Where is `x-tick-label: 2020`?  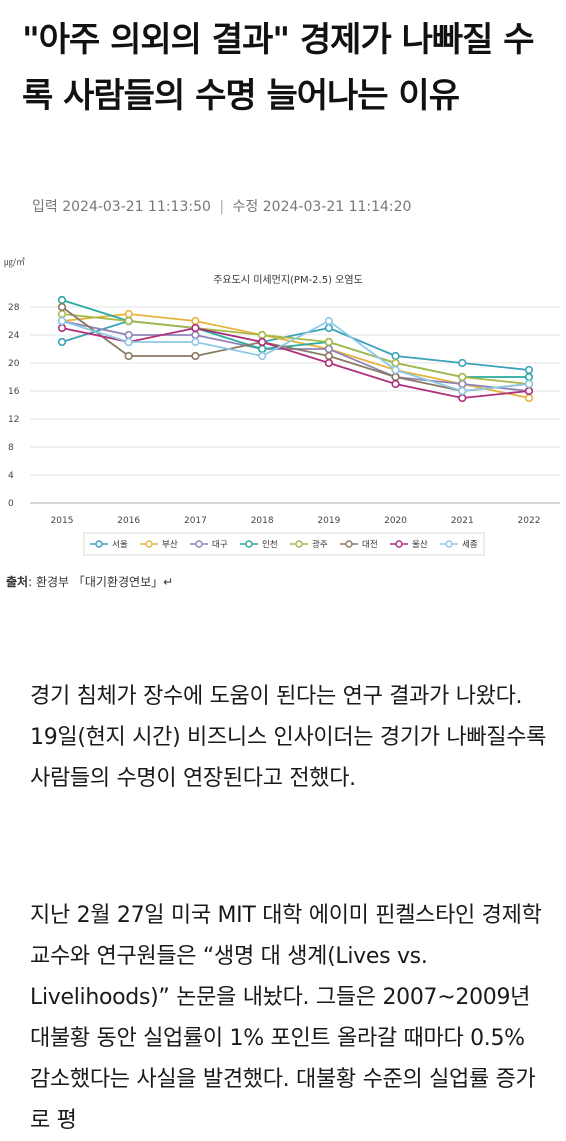 x-tick-label: 2020 is located at coordinates (395, 521).